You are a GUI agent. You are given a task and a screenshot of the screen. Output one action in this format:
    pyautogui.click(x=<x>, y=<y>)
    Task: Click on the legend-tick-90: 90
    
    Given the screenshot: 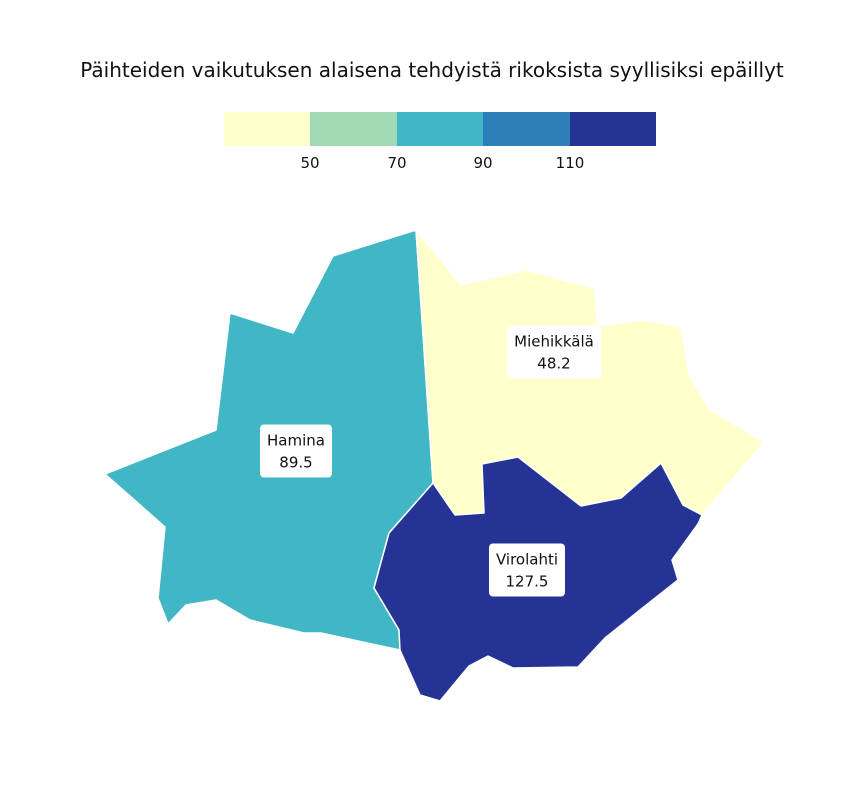 What is the action you would take?
    pyautogui.click(x=483, y=163)
    